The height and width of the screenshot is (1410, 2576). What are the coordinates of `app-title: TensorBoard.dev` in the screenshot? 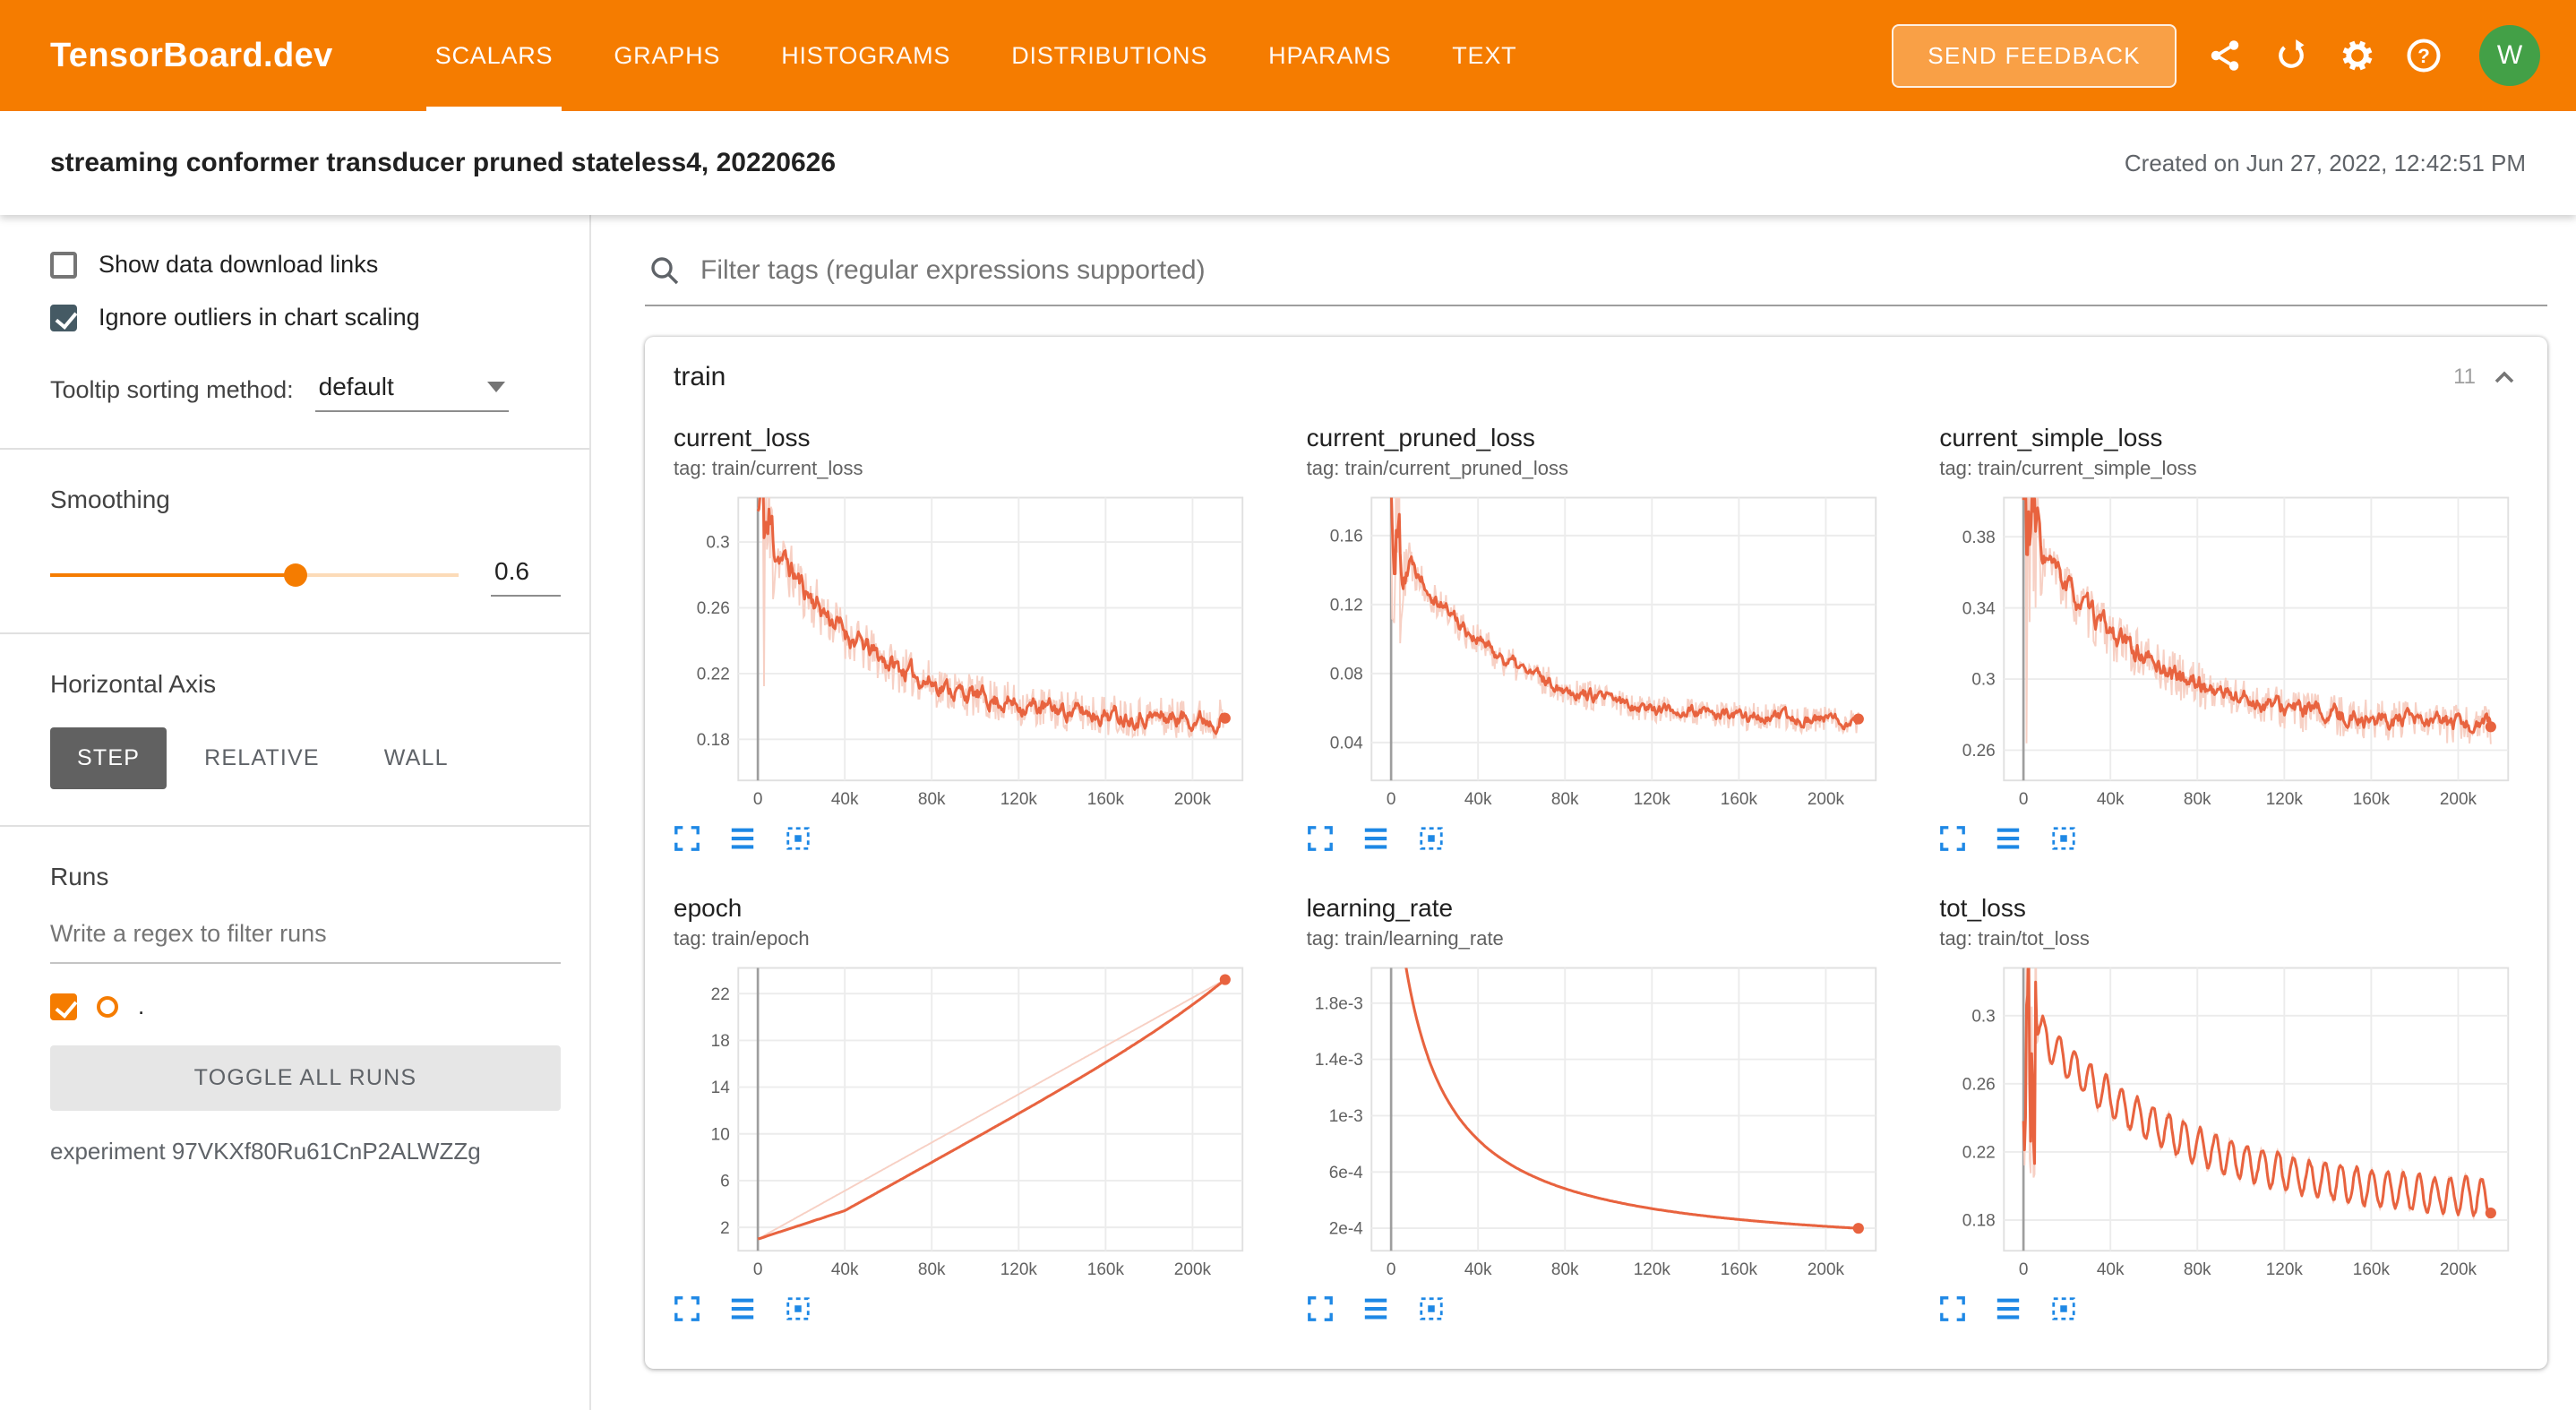 It's located at (191, 55).